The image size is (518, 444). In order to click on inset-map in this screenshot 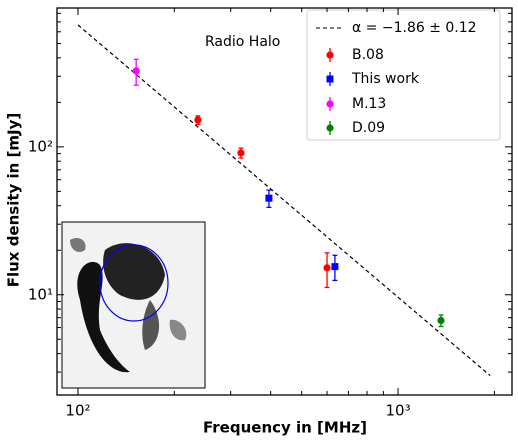, I will do `click(133, 305)`.